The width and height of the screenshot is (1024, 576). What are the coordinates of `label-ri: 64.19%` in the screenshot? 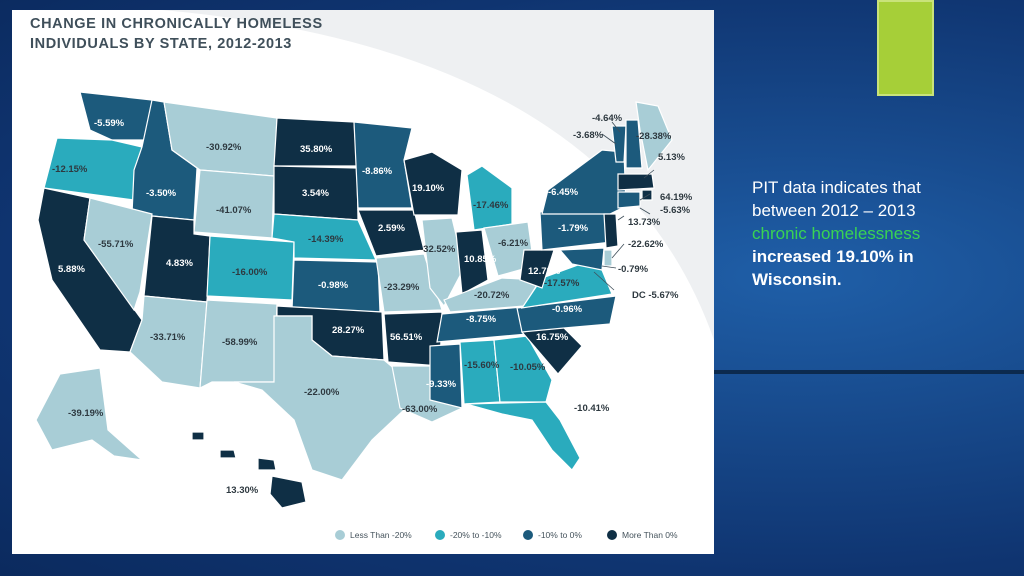 It's located at (676, 197).